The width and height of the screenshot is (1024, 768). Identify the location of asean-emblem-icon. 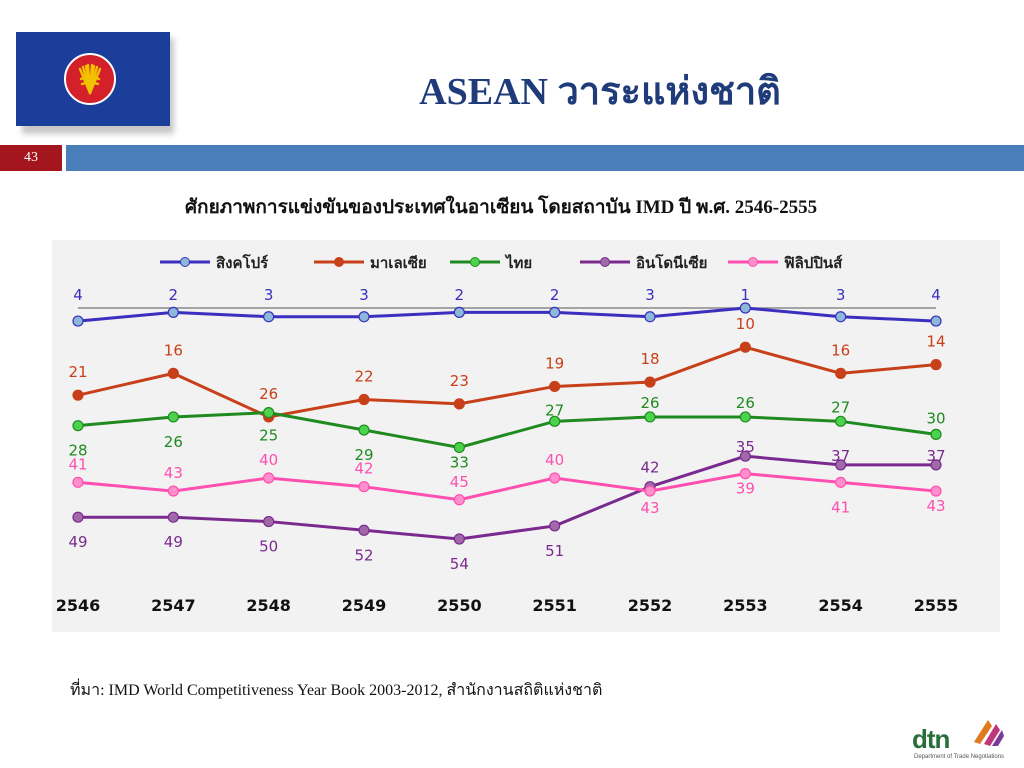
(90, 79).